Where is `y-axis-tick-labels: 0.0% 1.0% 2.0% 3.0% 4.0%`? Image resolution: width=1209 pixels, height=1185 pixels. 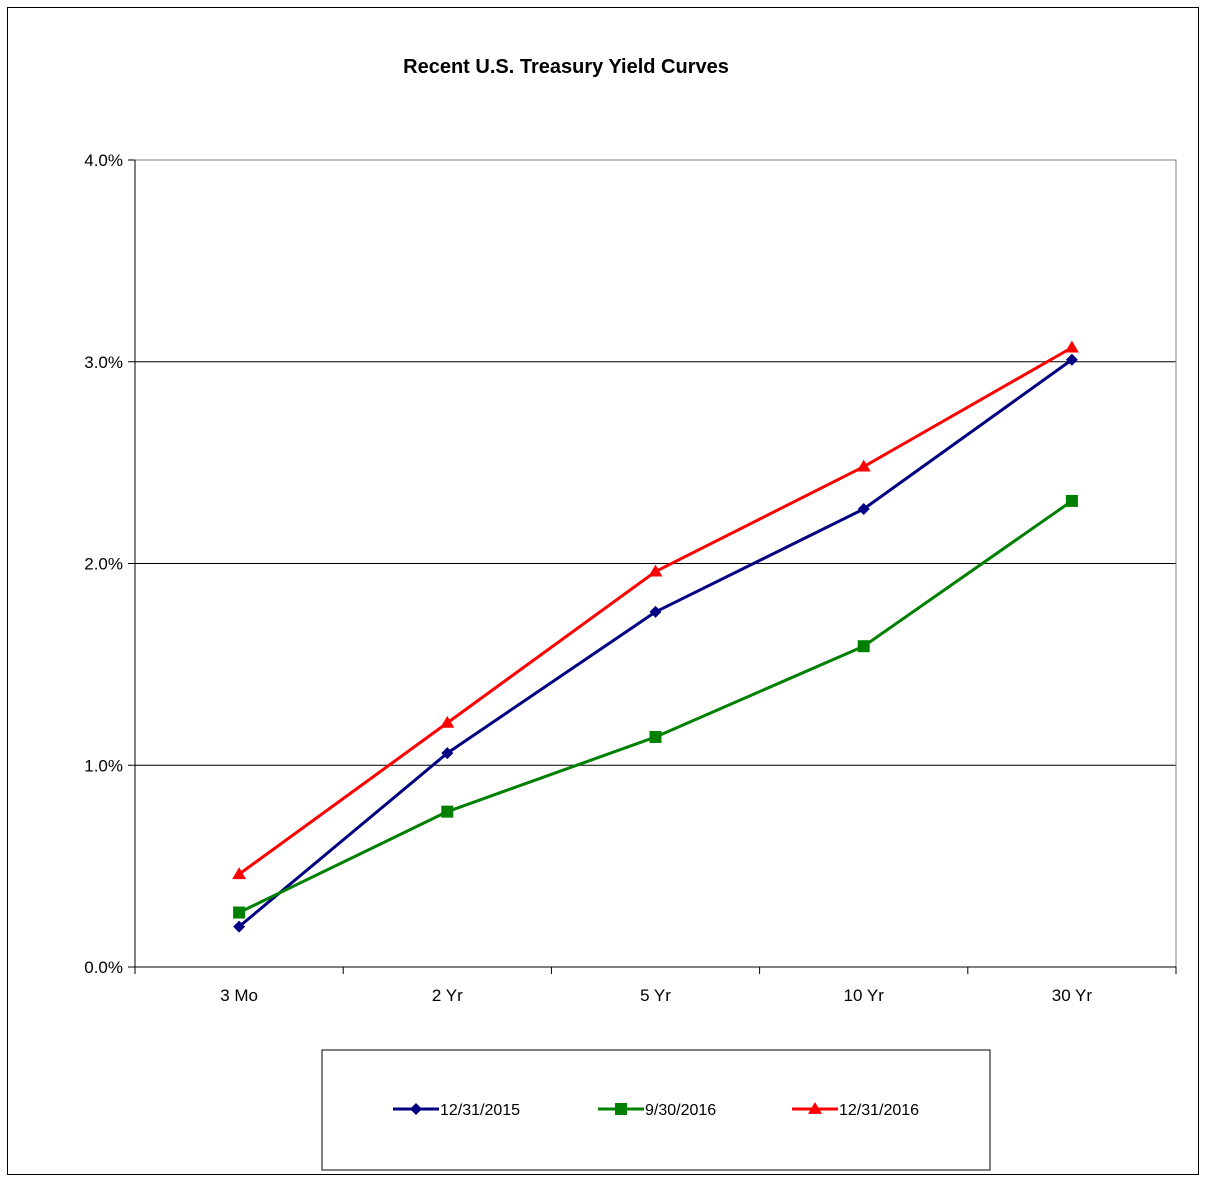 y-axis-tick-labels: 0.0% 1.0% 2.0% 3.0% 4.0% is located at coordinates (103, 564).